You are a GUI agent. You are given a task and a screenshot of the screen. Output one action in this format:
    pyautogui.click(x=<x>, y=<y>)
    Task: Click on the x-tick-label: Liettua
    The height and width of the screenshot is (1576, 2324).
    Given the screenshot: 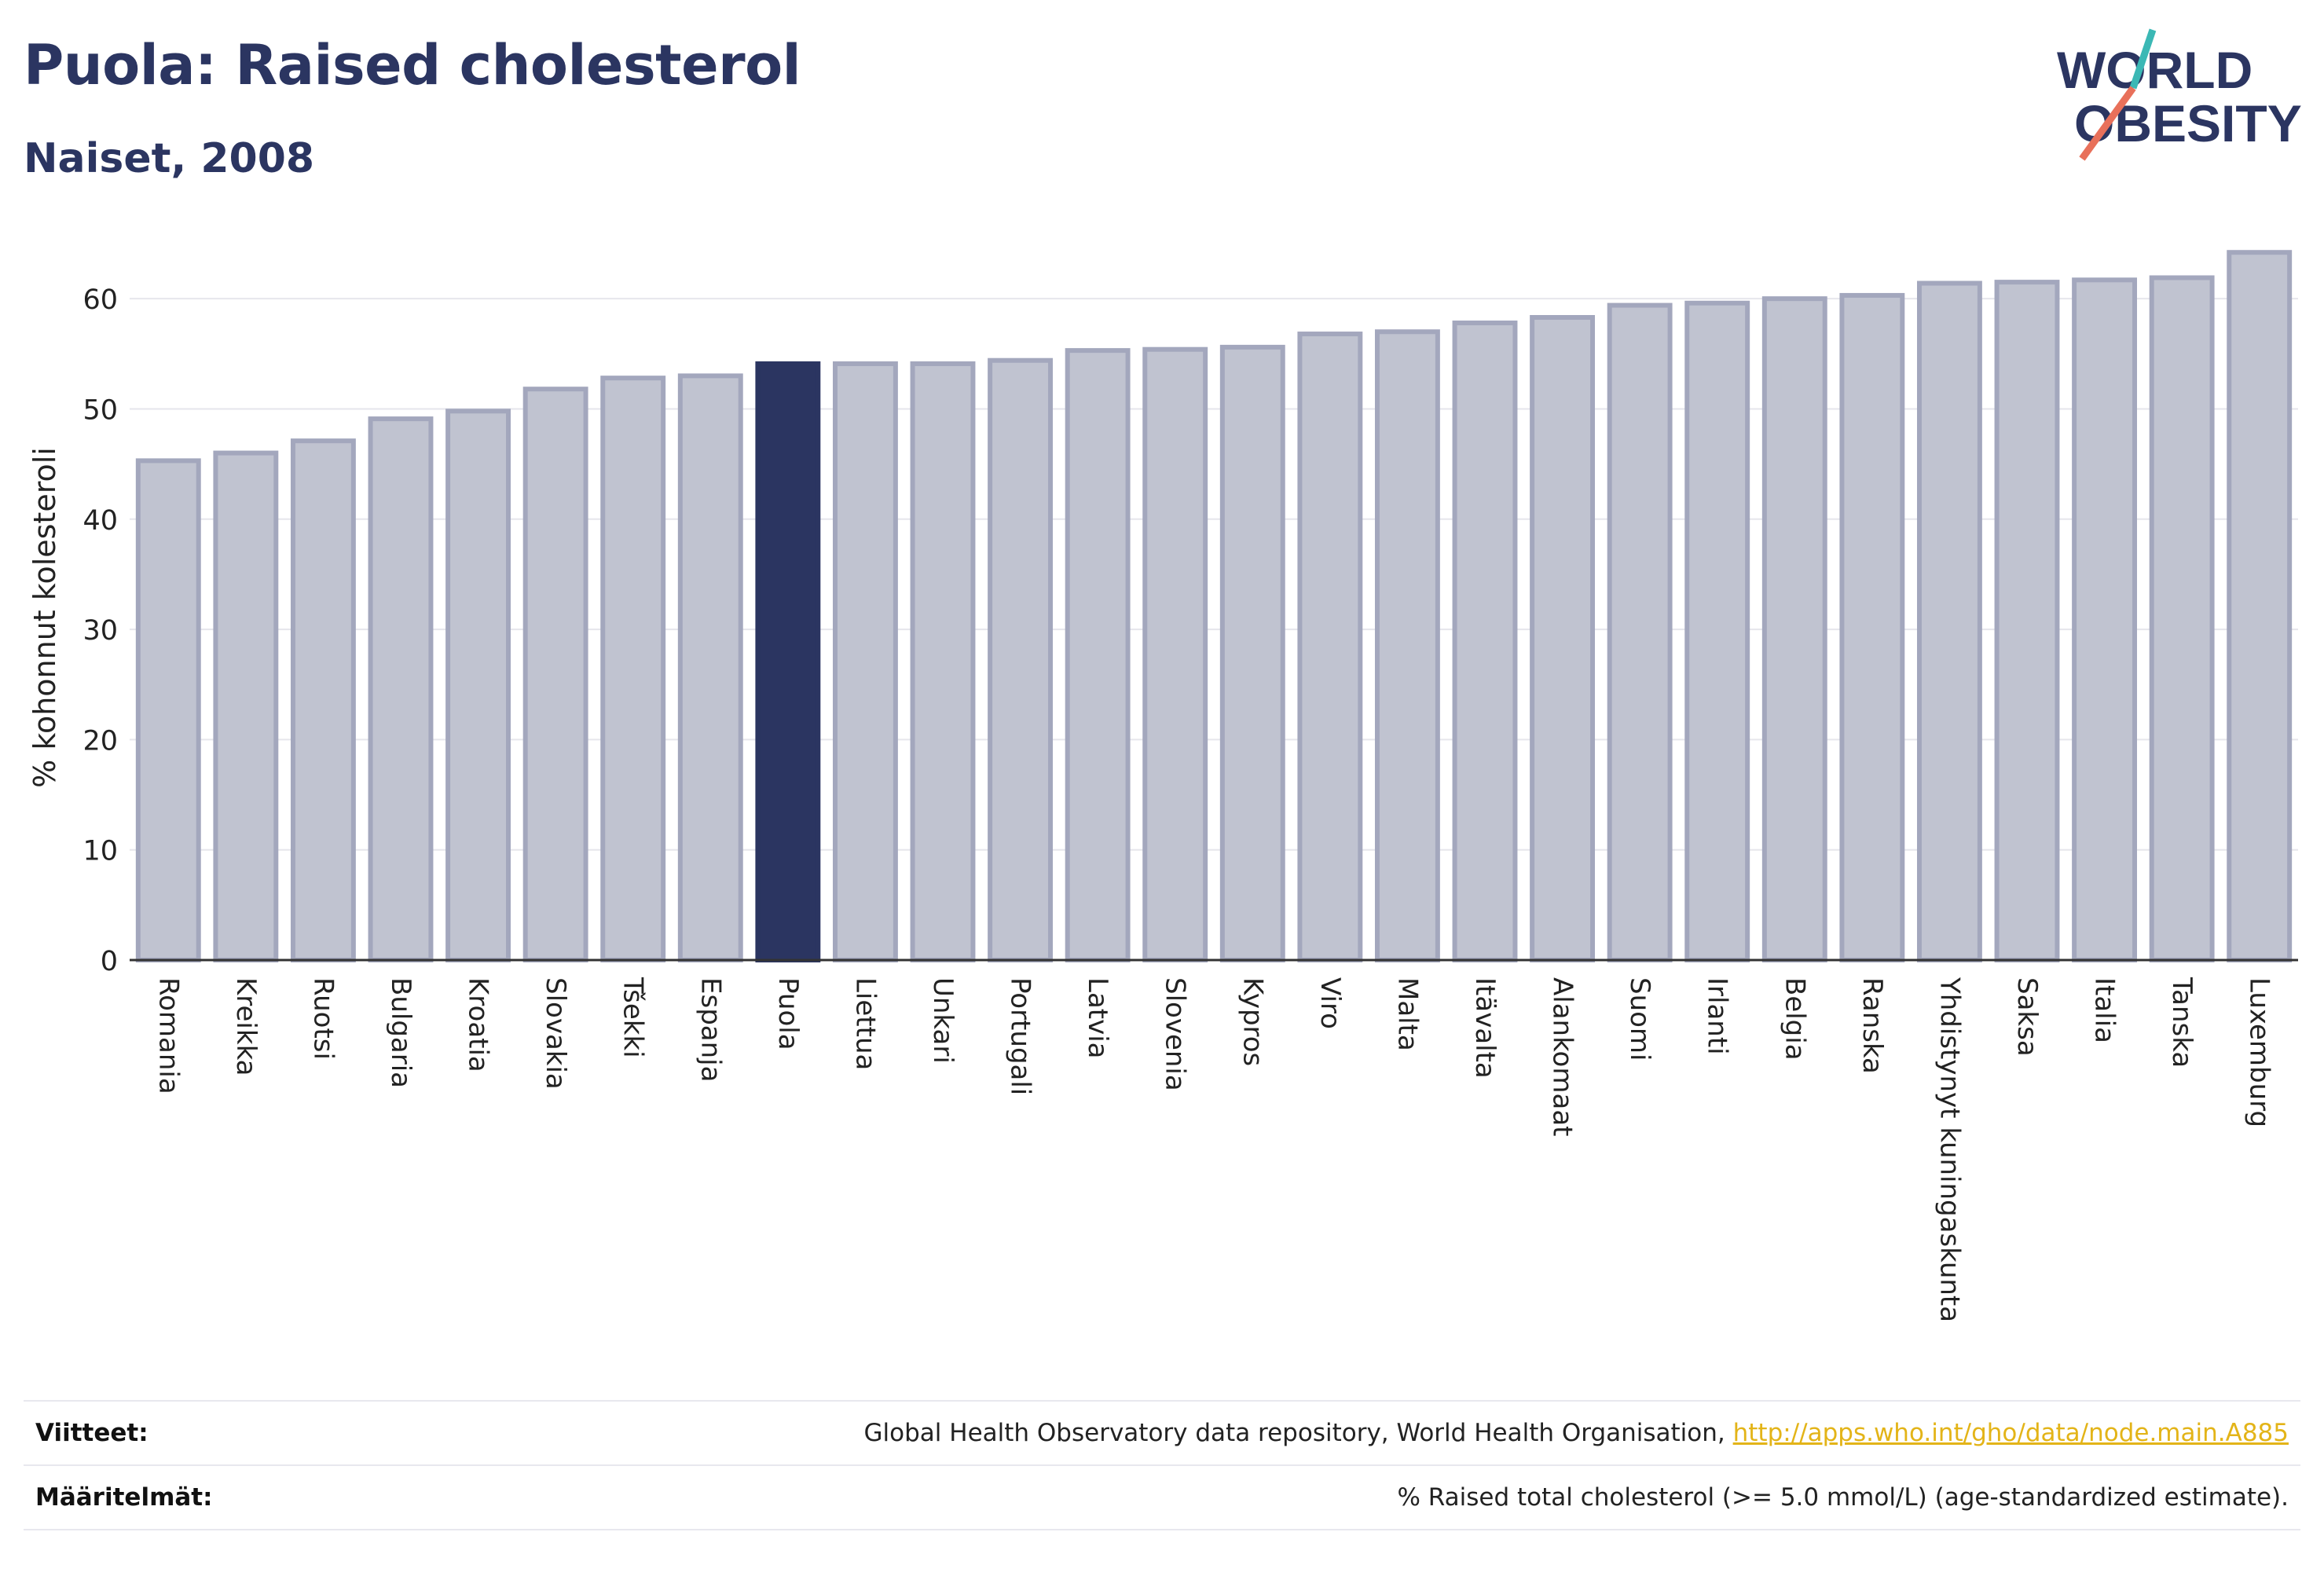 What is the action you would take?
    pyautogui.click(x=865, y=1023)
    